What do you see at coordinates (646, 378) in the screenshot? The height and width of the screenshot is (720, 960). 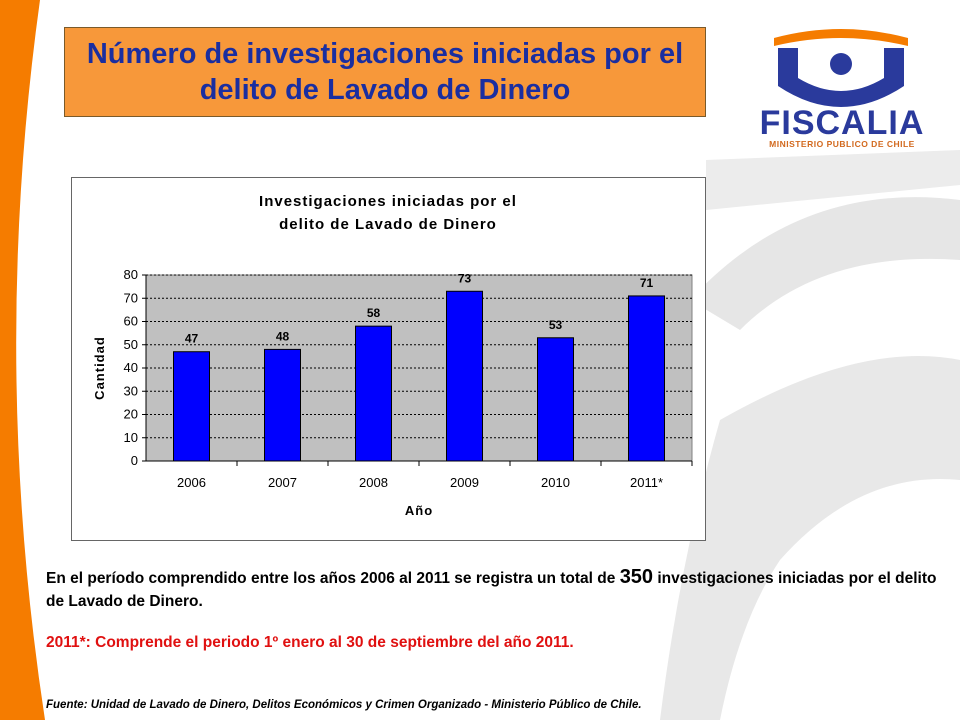 I see `bar-2011*` at bounding box center [646, 378].